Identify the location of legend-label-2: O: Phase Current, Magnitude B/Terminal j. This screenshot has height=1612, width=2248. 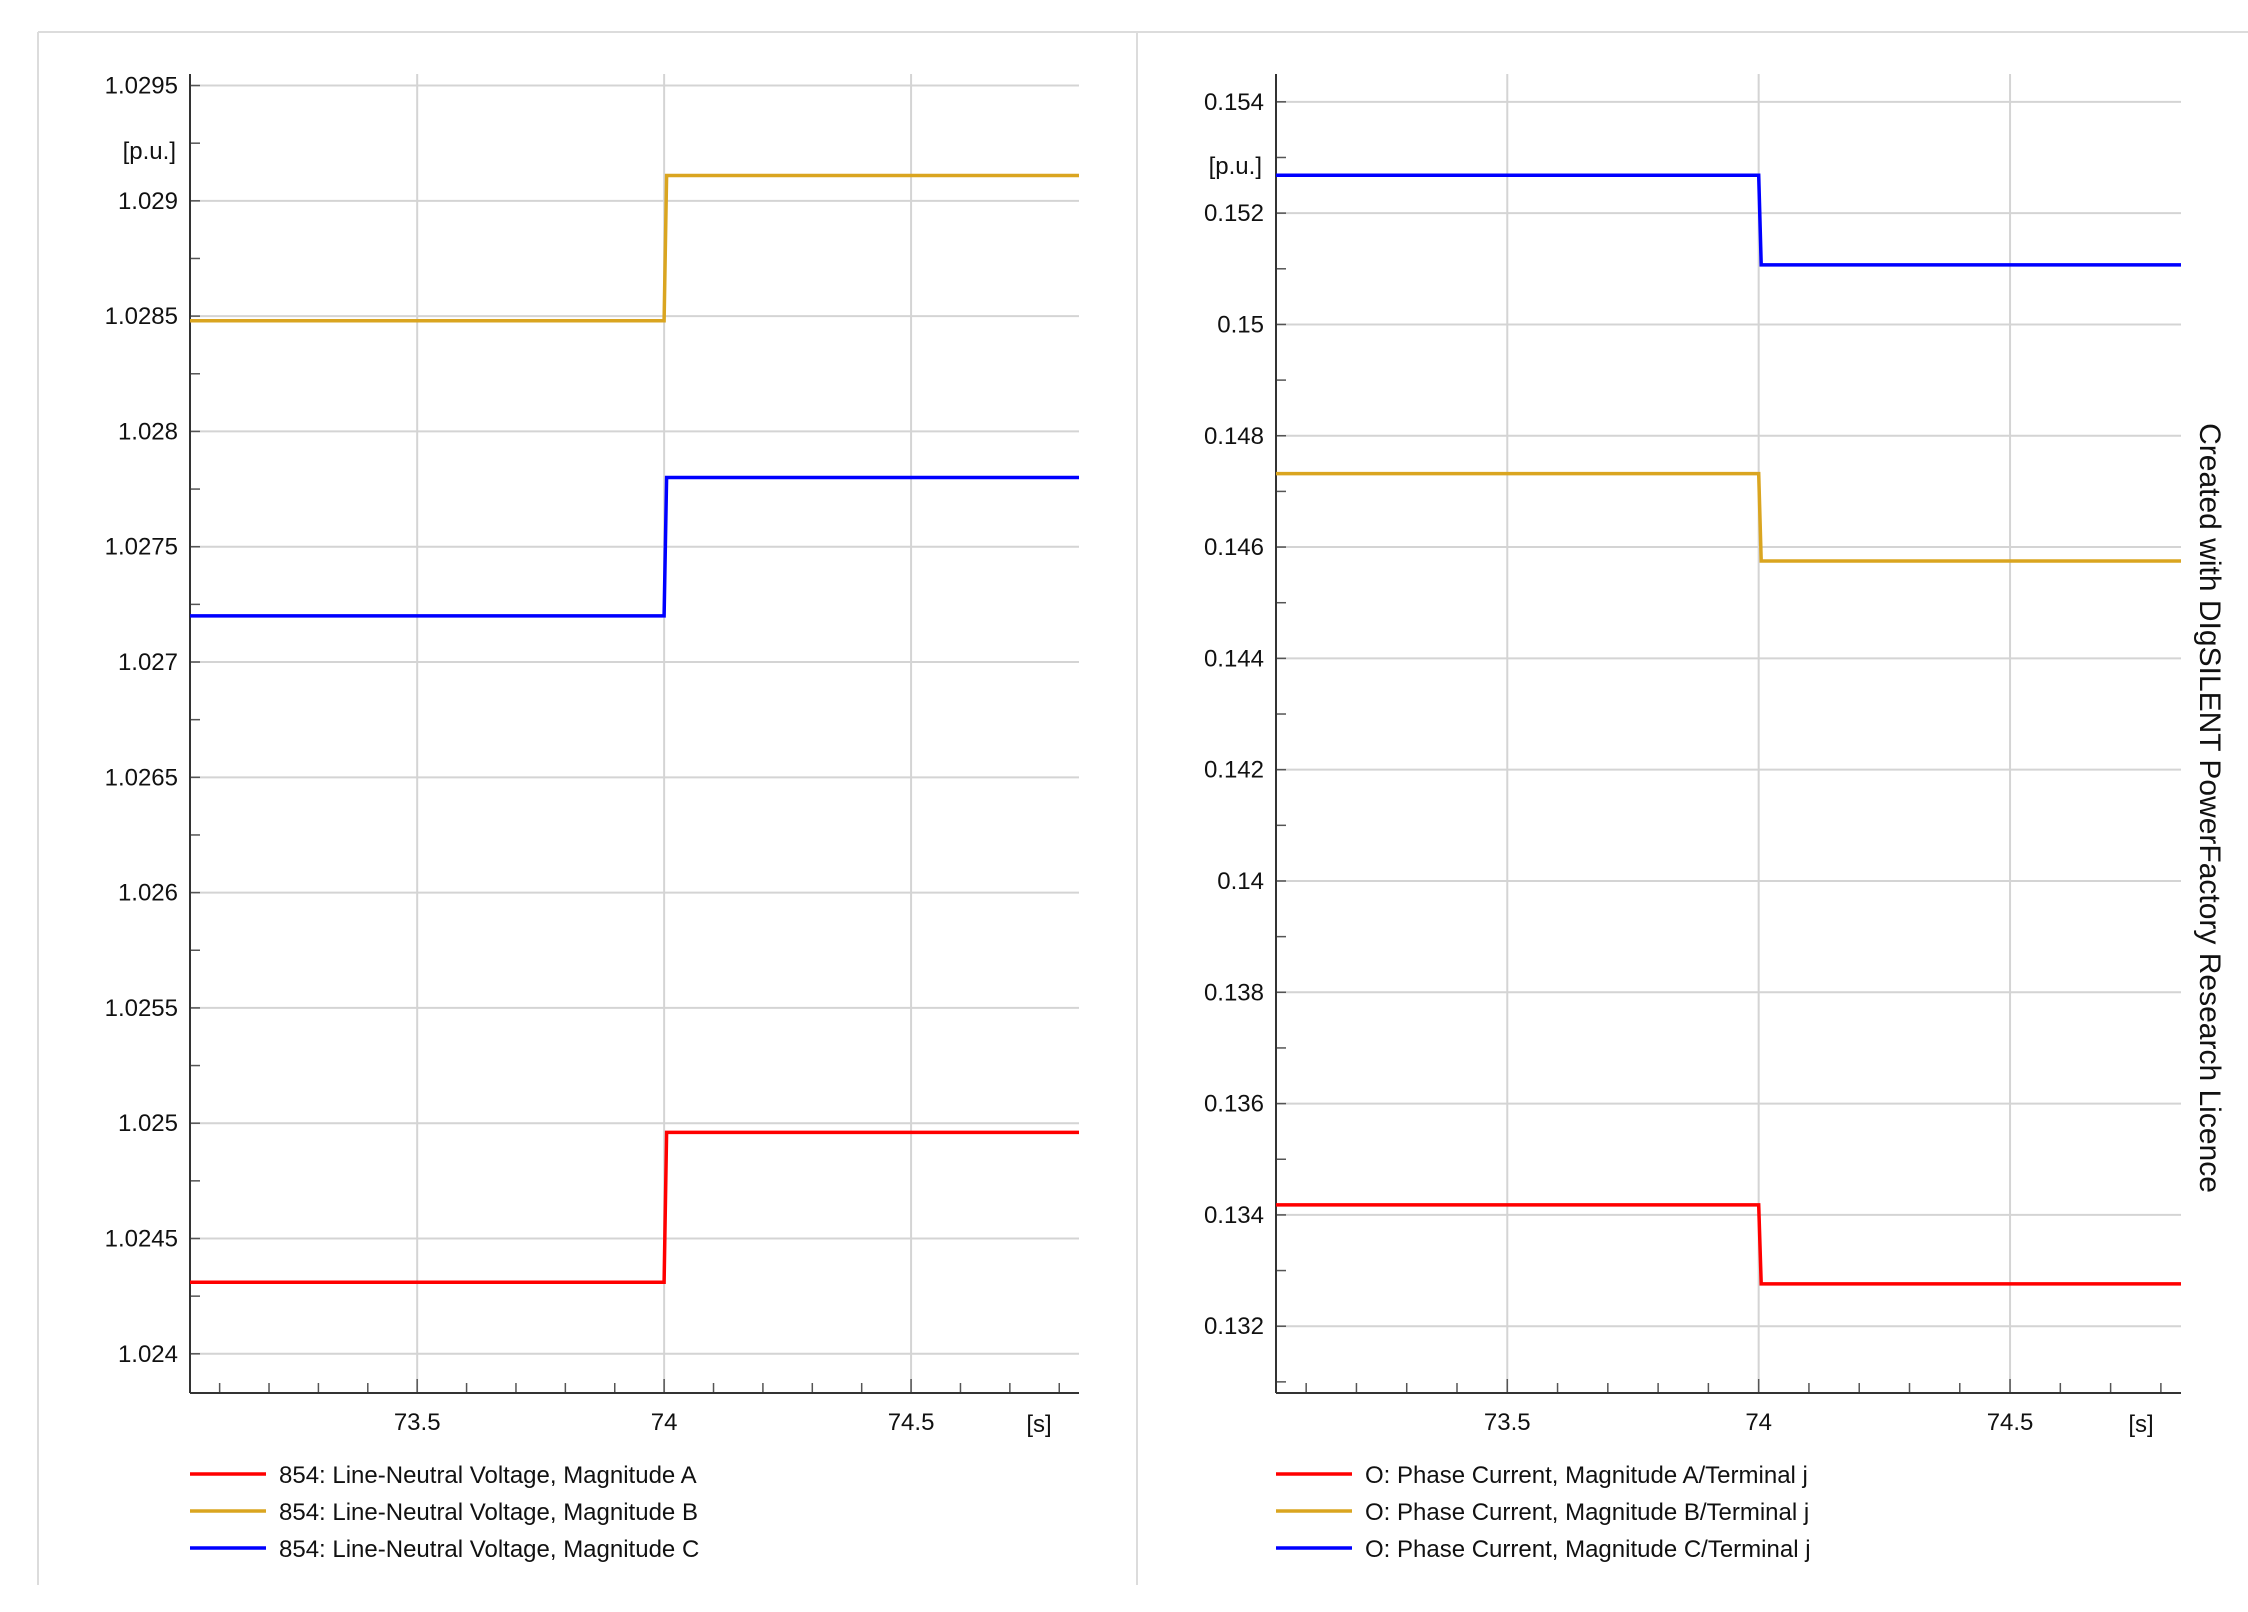
(1587, 1512).